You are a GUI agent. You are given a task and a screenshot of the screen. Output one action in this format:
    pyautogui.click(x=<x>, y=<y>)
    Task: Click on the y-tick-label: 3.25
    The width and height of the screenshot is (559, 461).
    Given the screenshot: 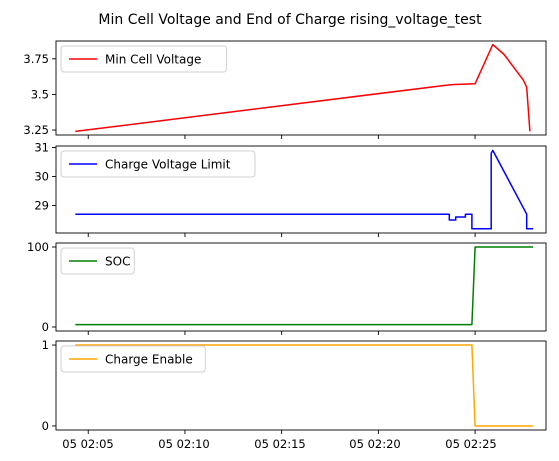 What is the action you would take?
    pyautogui.click(x=36, y=130)
    